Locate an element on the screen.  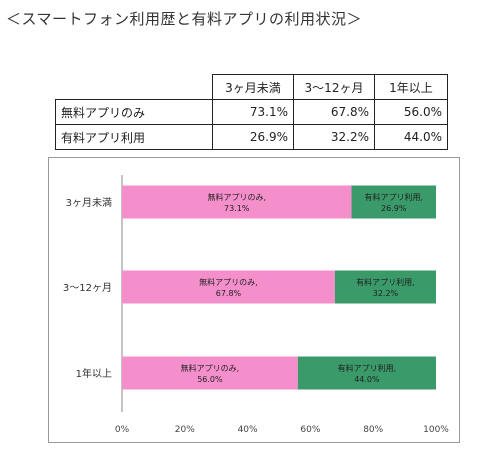
table-row-label: 有料アプリ利用 is located at coordinates (134, 137).